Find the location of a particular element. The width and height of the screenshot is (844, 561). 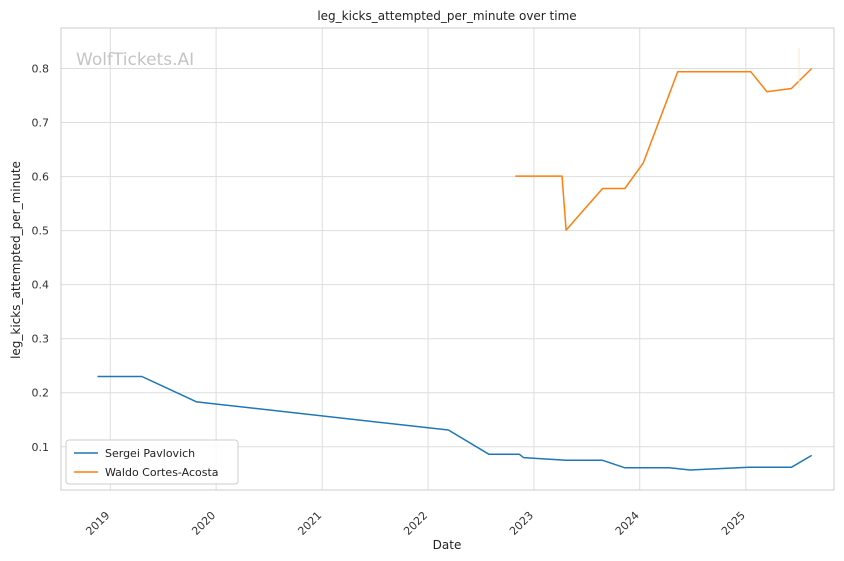

watermark-logo: WolfTickets.AI is located at coordinates (135, 60).